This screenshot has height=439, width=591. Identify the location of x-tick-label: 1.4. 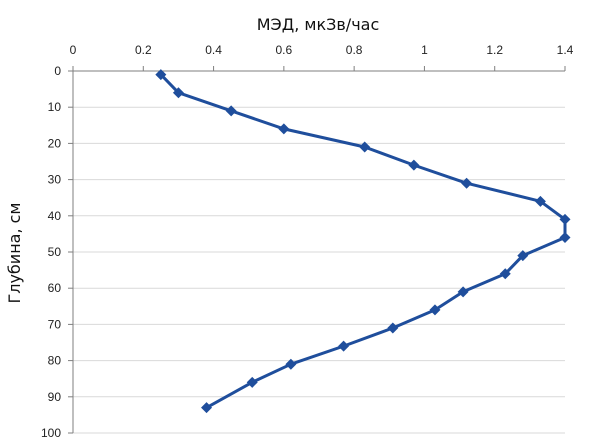
(565, 50).